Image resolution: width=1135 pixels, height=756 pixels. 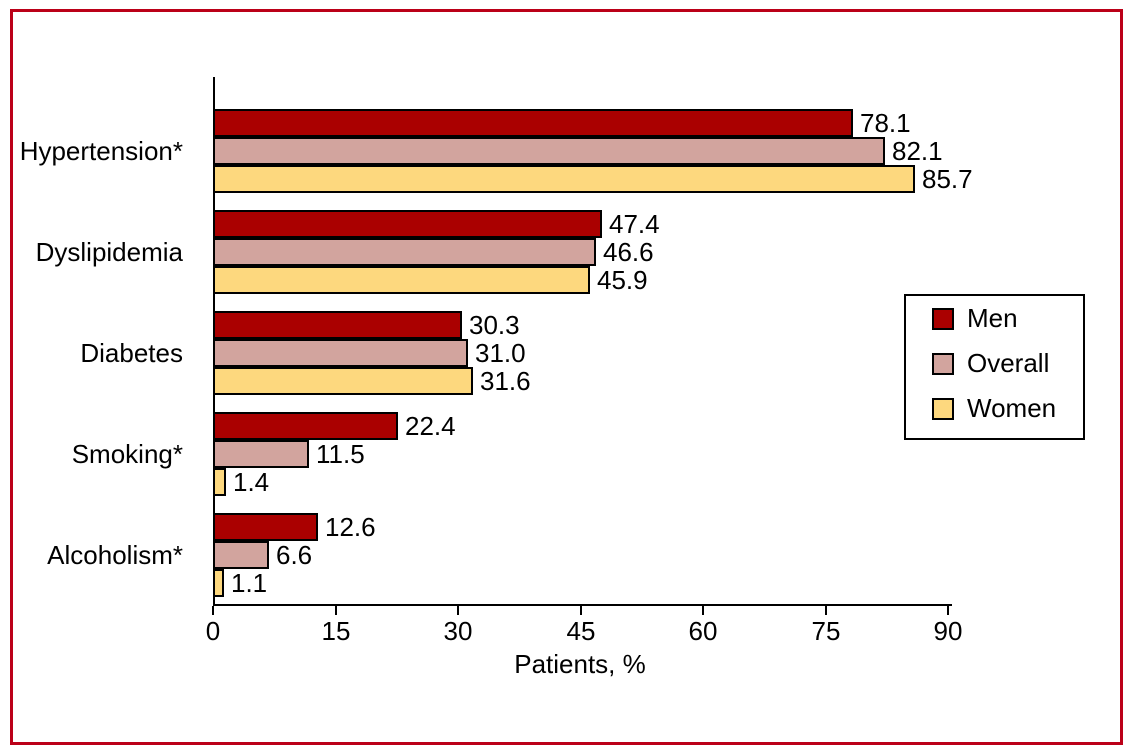 I want to click on legend-box: Men Overall Women, so click(x=994, y=367).